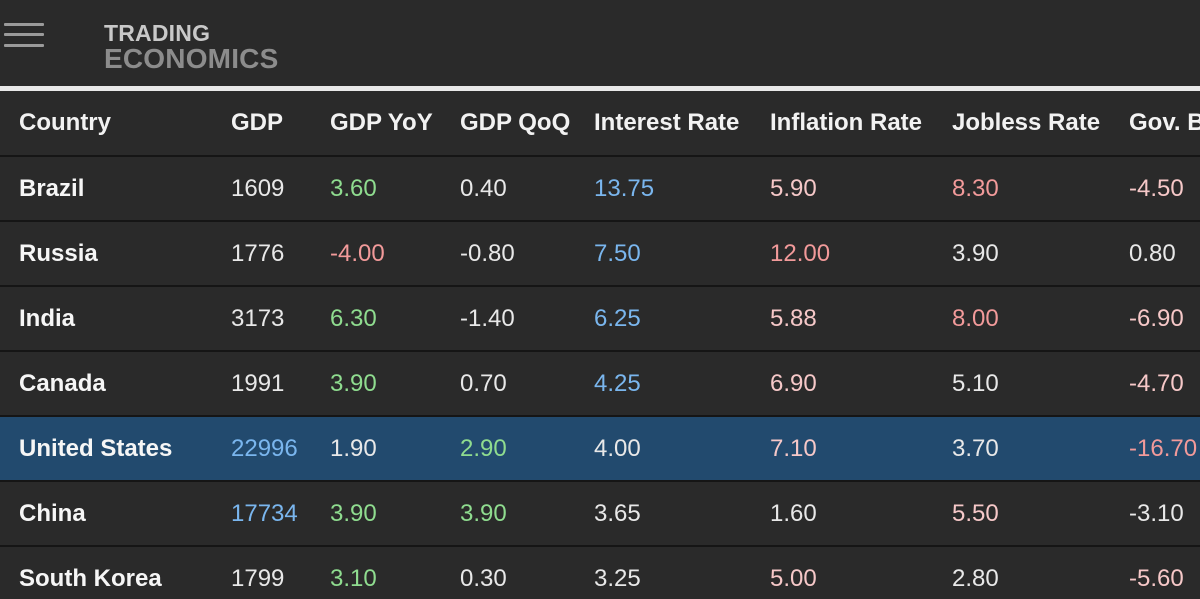 The height and width of the screenshot is (599, 1200). I want to click on cell-jobless-rate: 3.70, so click(975, 448).